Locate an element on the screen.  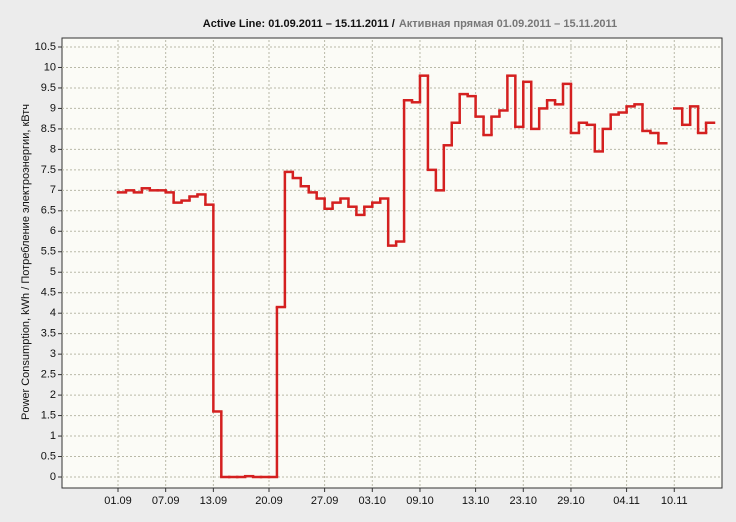
x-tick-label: 03.10 is located at coordinates (373, 501).